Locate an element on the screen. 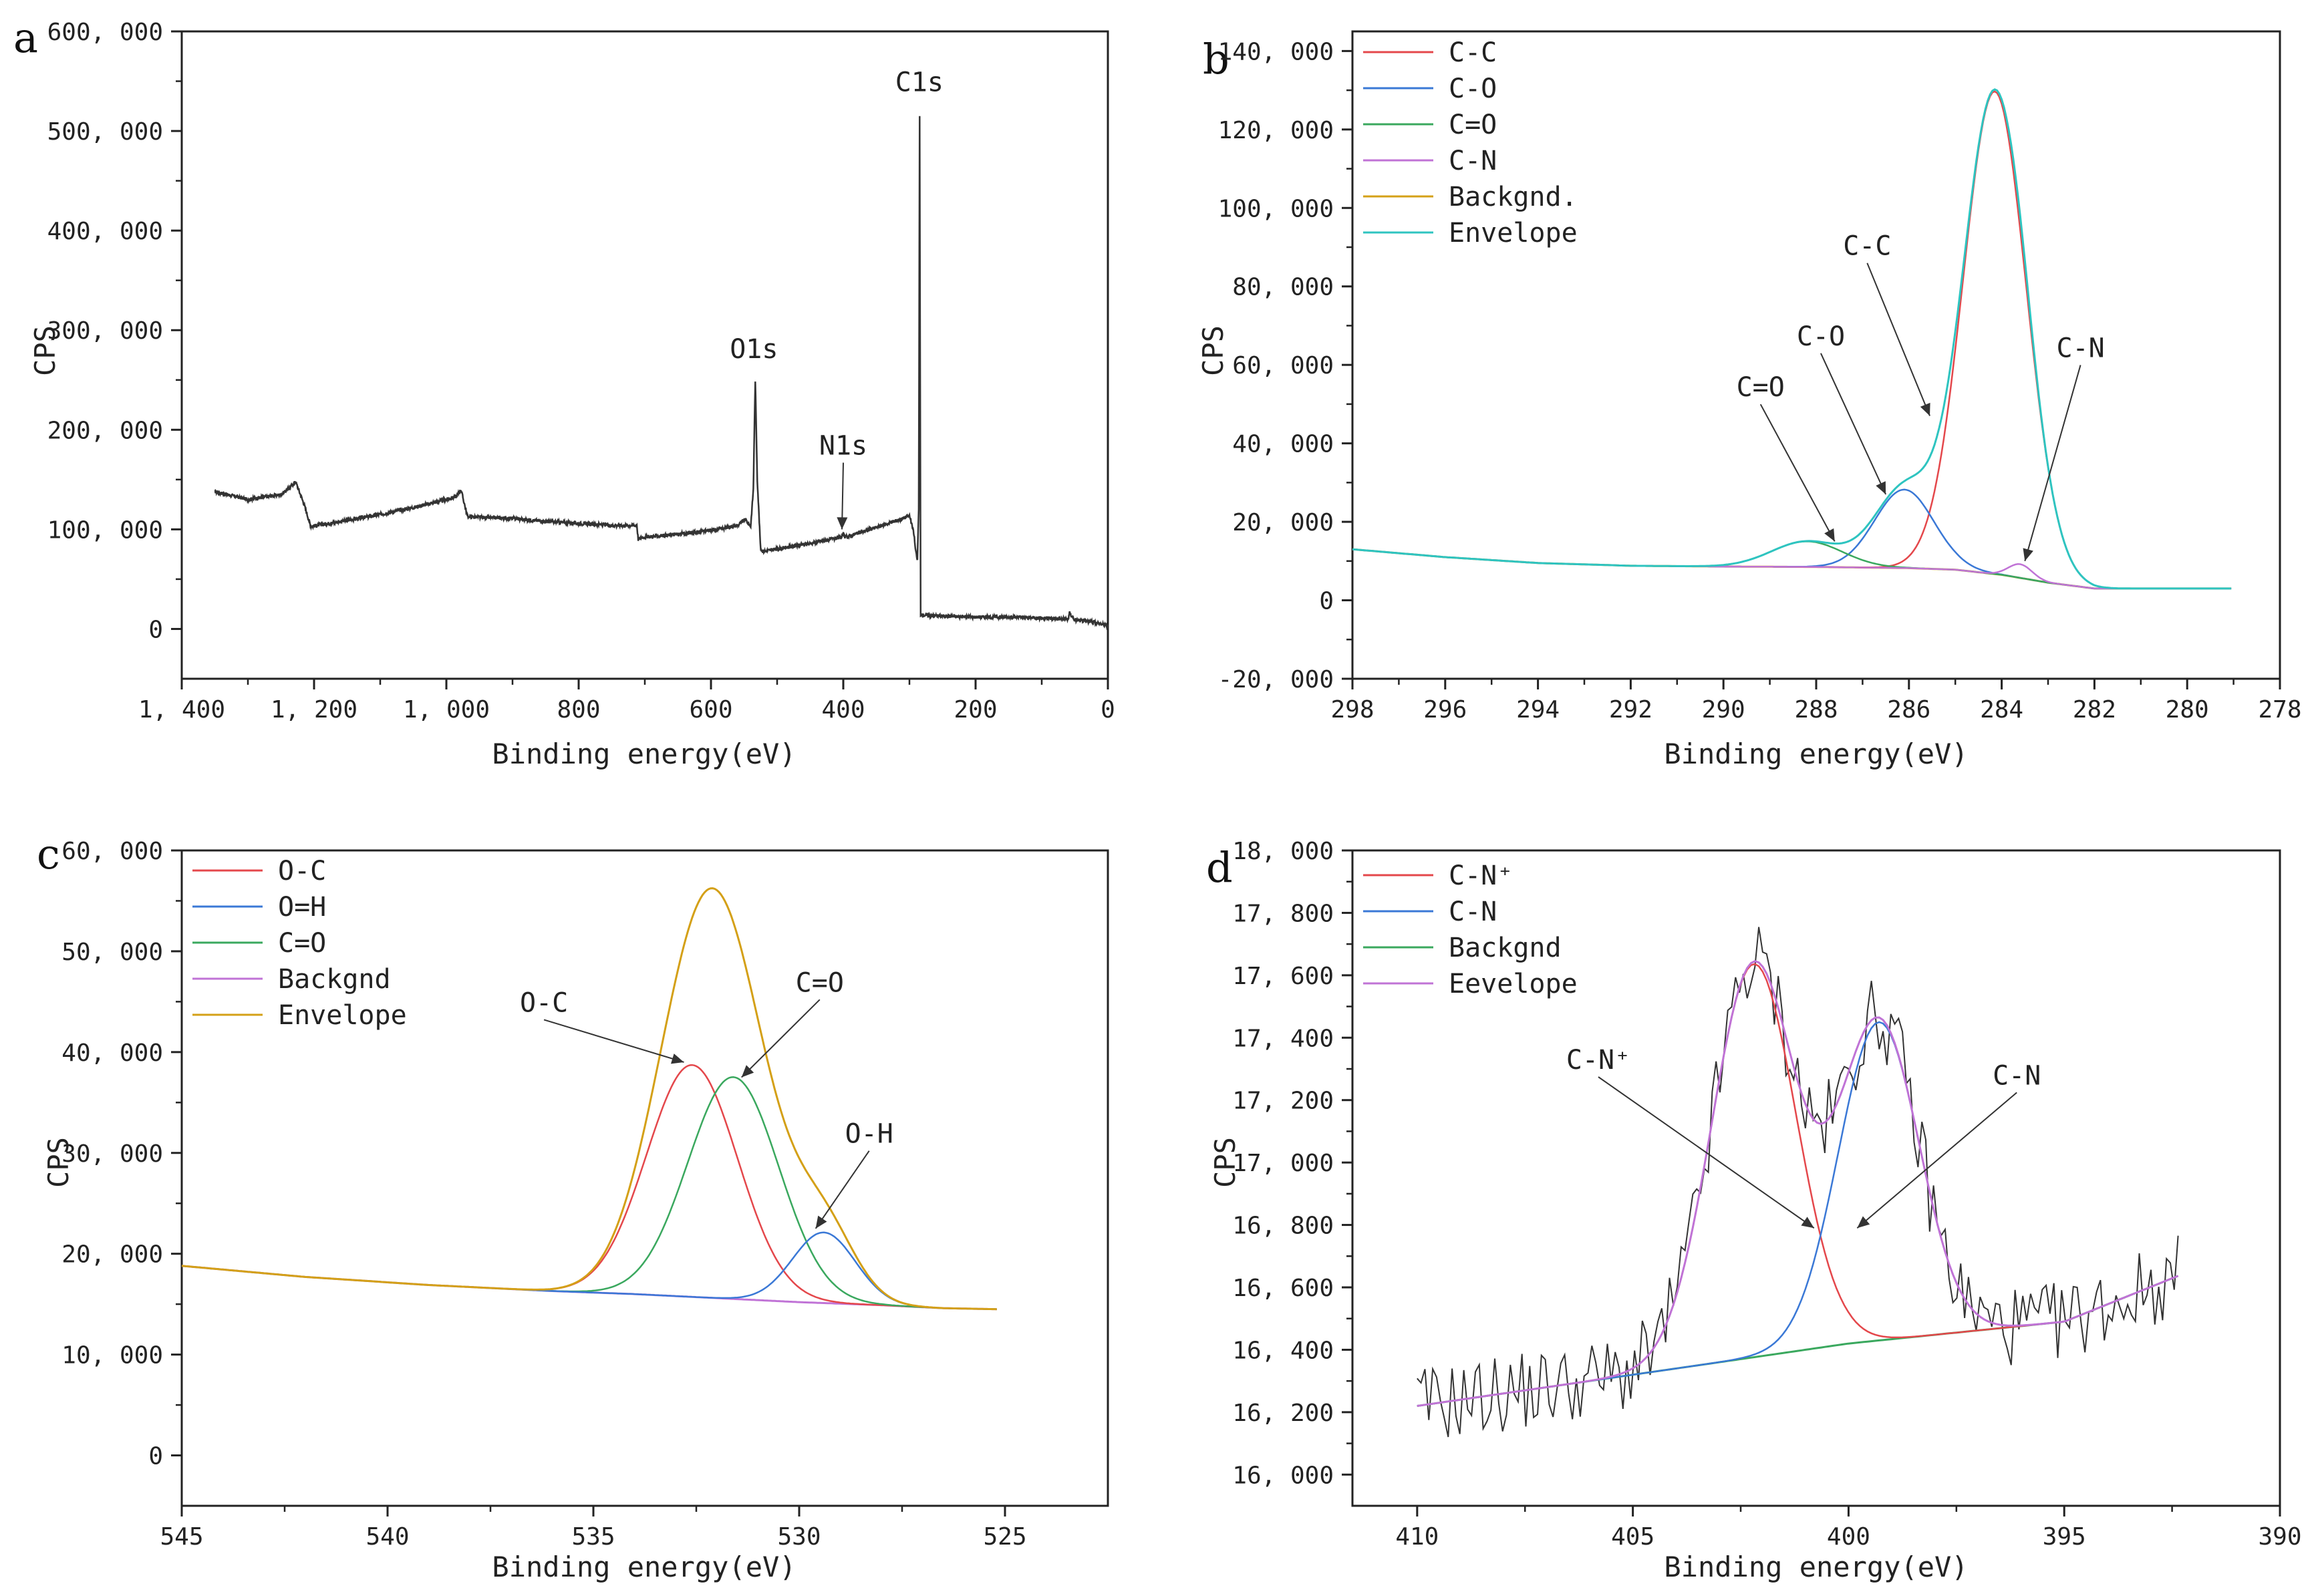 This screenshot has height=1596, width=2312. x-tick-label: 600 is located at coordinates (710, 710).